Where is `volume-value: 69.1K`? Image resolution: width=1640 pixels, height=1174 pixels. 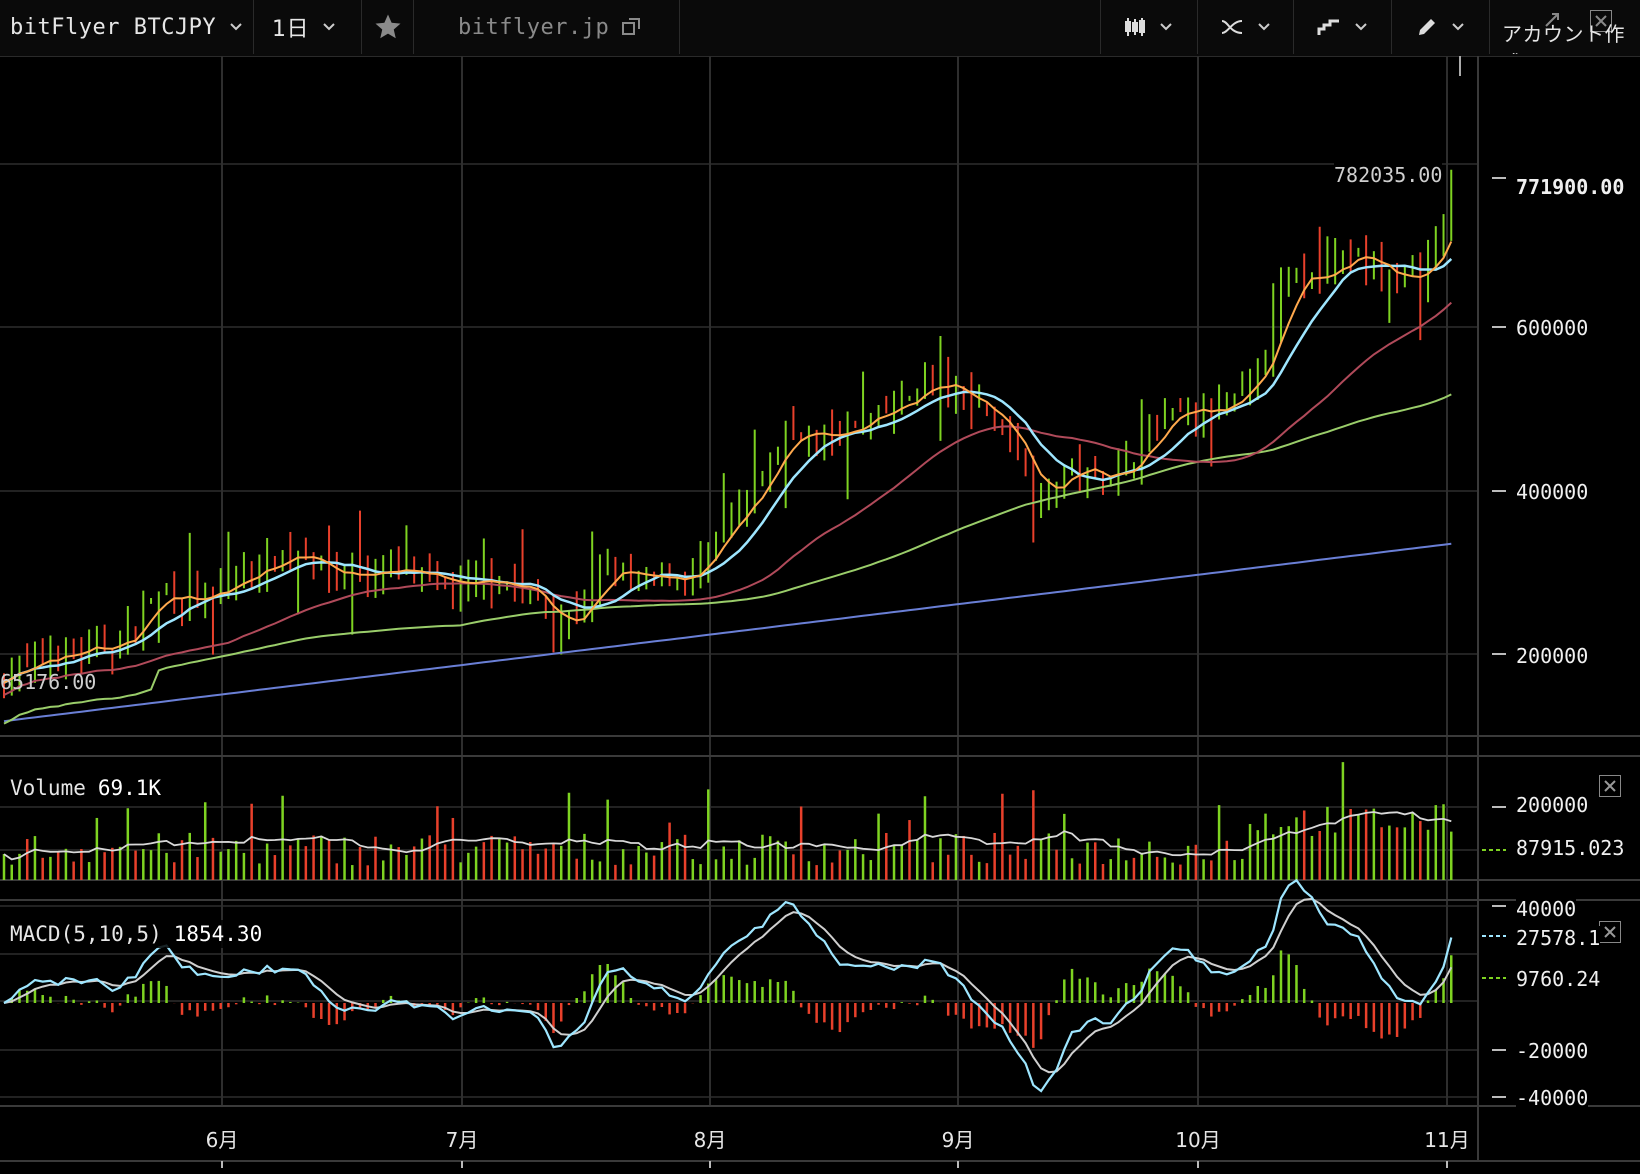 volume-value: 69.1K is located at coordinates (129, 788).